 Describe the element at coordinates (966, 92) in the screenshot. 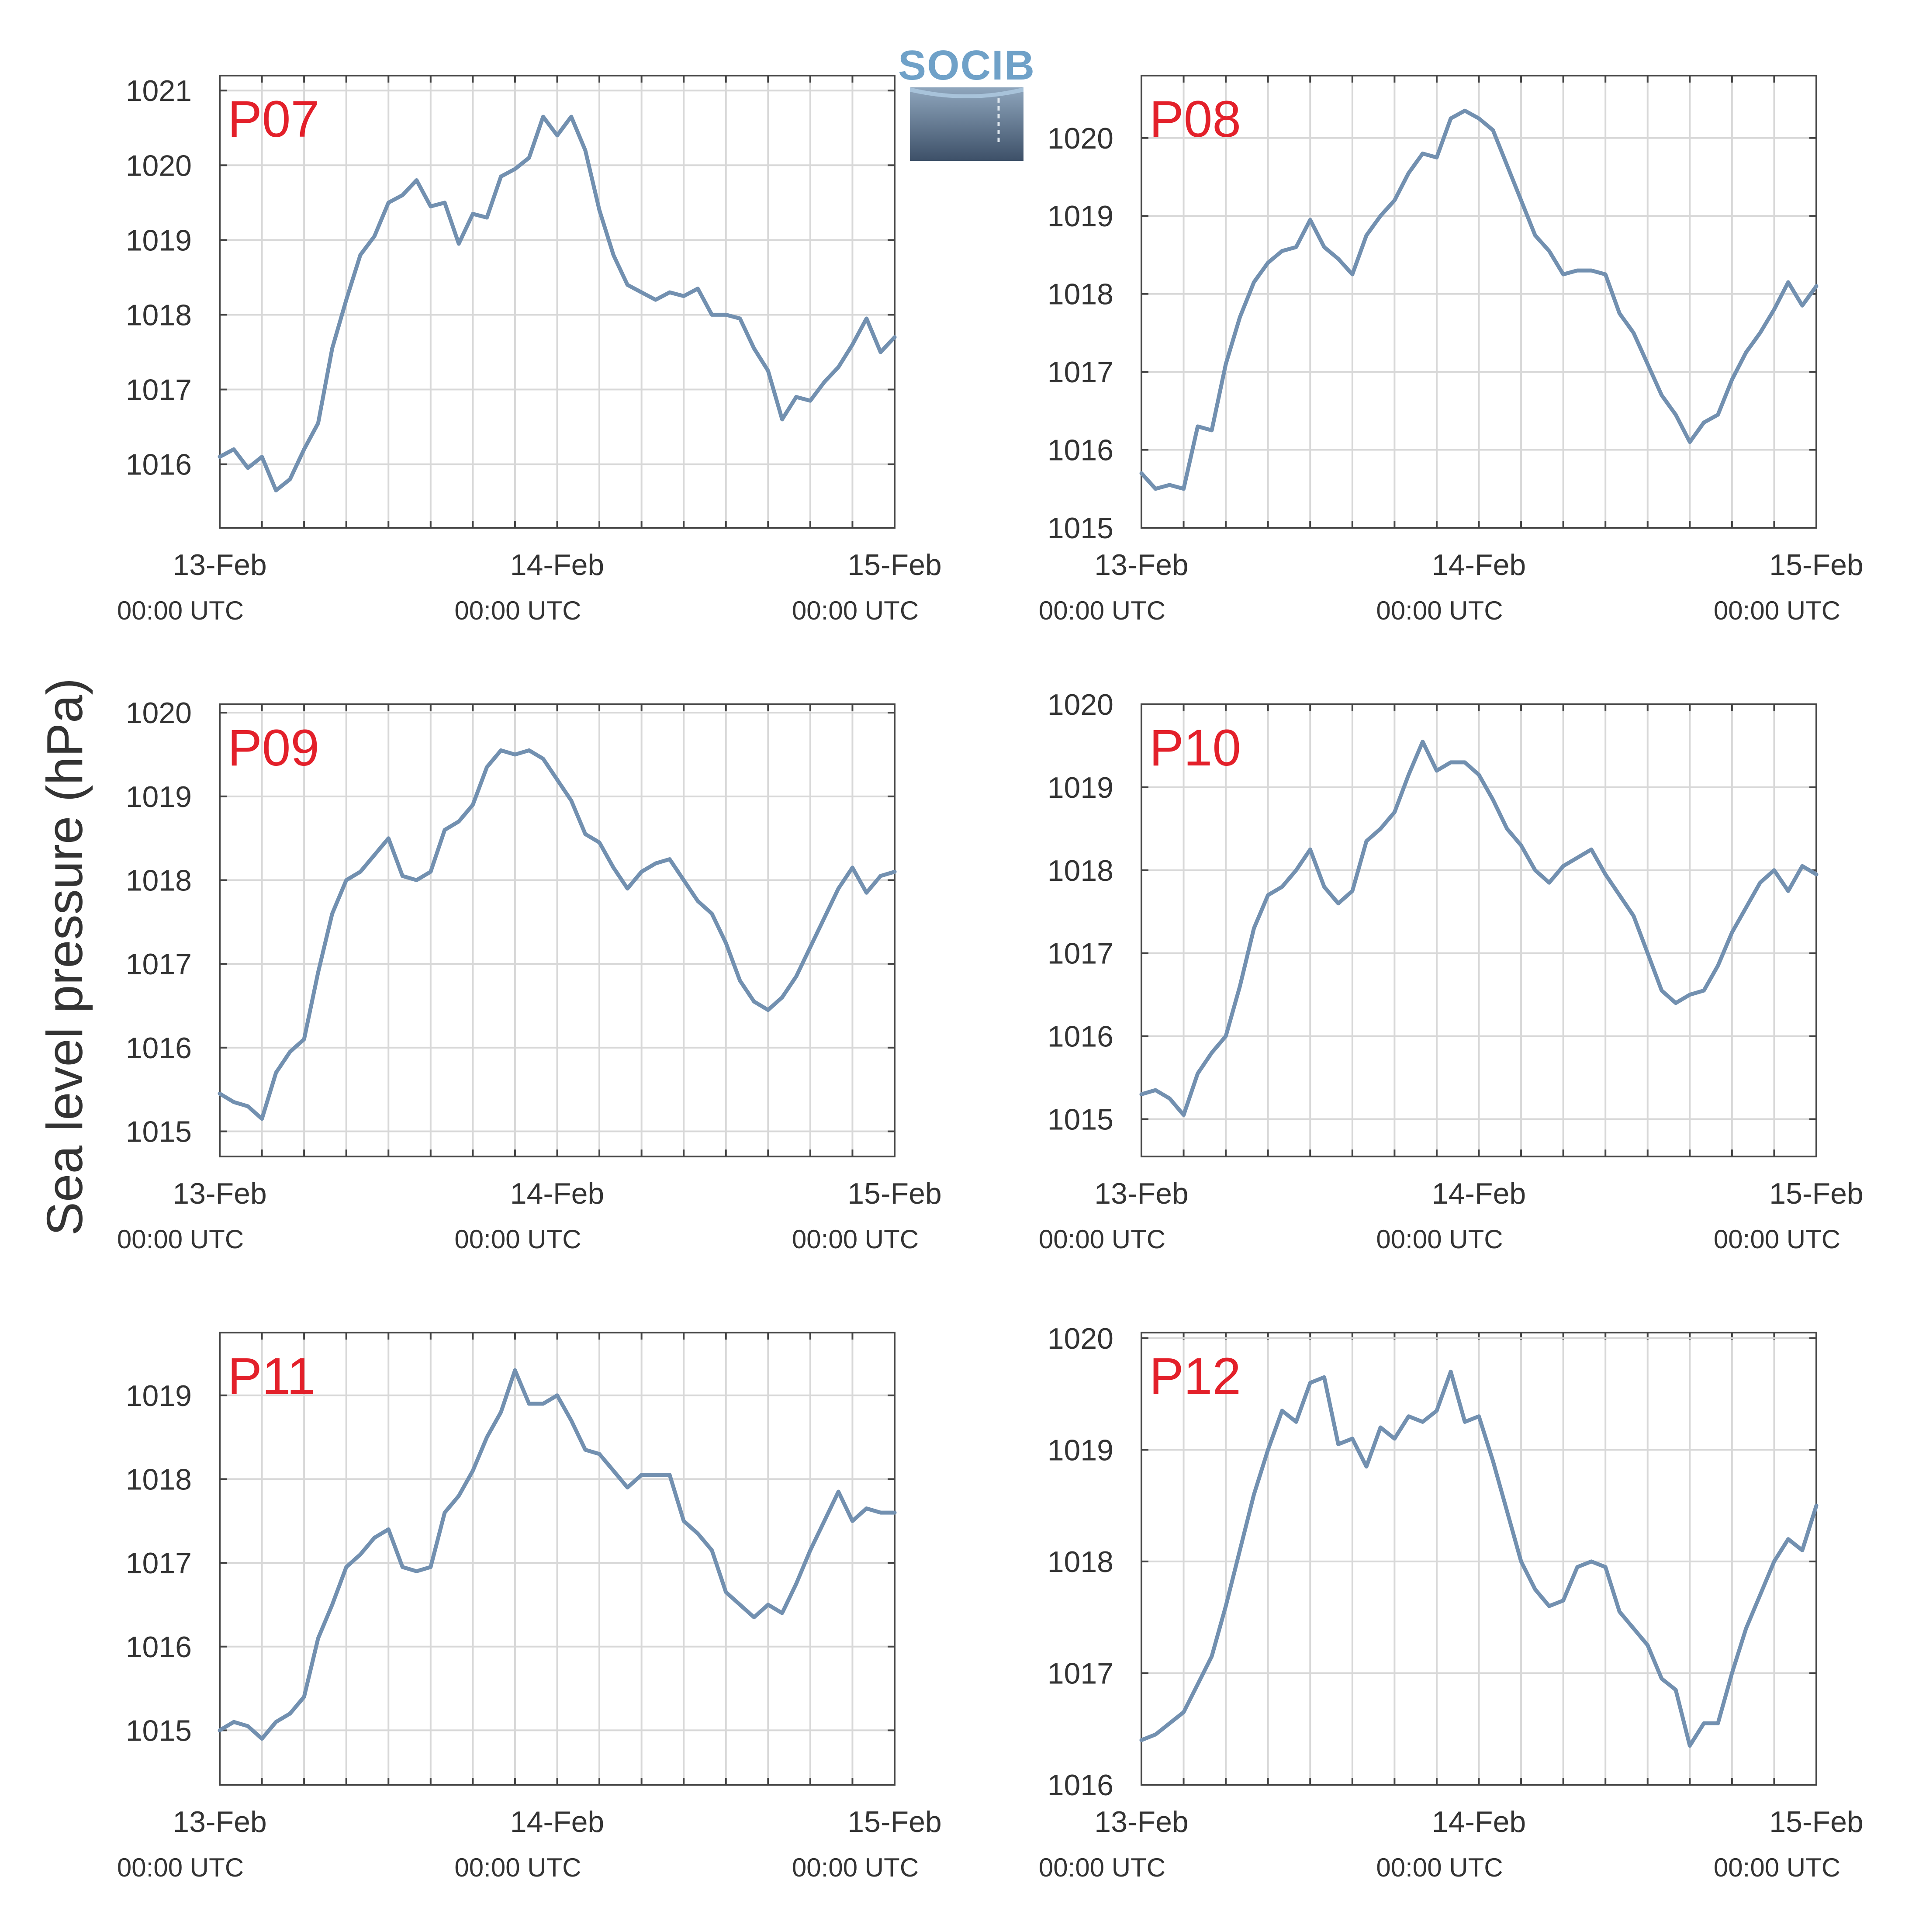

I see `logo-wave` at that location.